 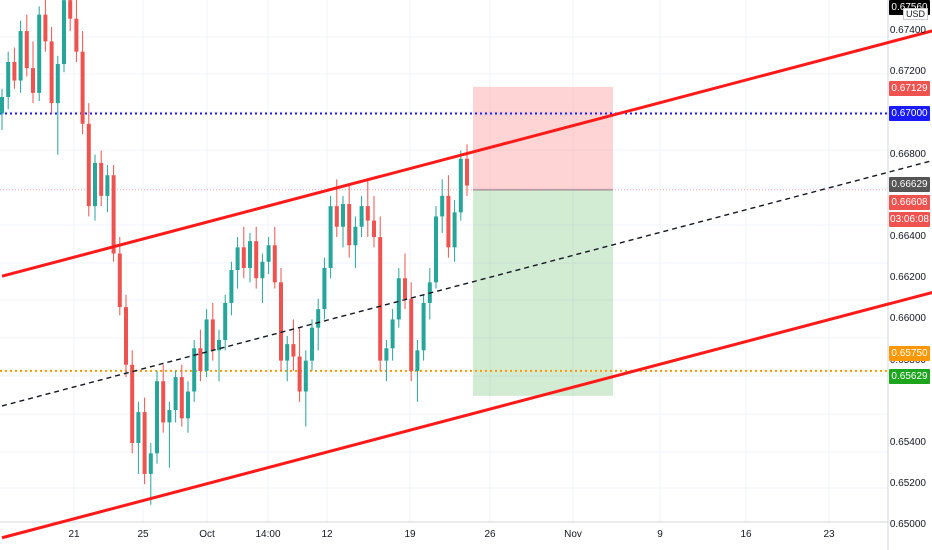 What do you see at coordinates (909, 376) in the screenshot?
I see `price-tag: 0.65629` at bounding box center [909, 376].